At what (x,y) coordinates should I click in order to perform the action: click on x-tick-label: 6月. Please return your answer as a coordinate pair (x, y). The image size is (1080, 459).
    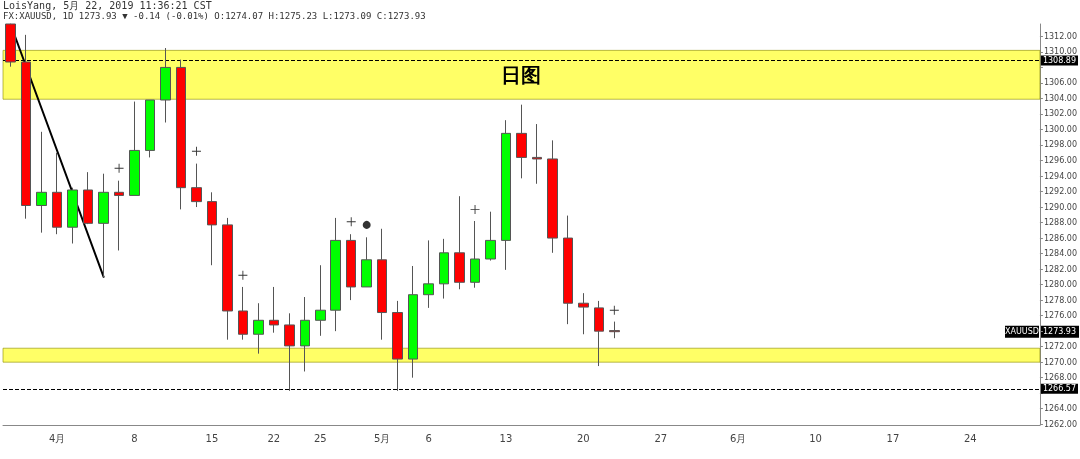
    Looking at the image, I should click on (738, 438).